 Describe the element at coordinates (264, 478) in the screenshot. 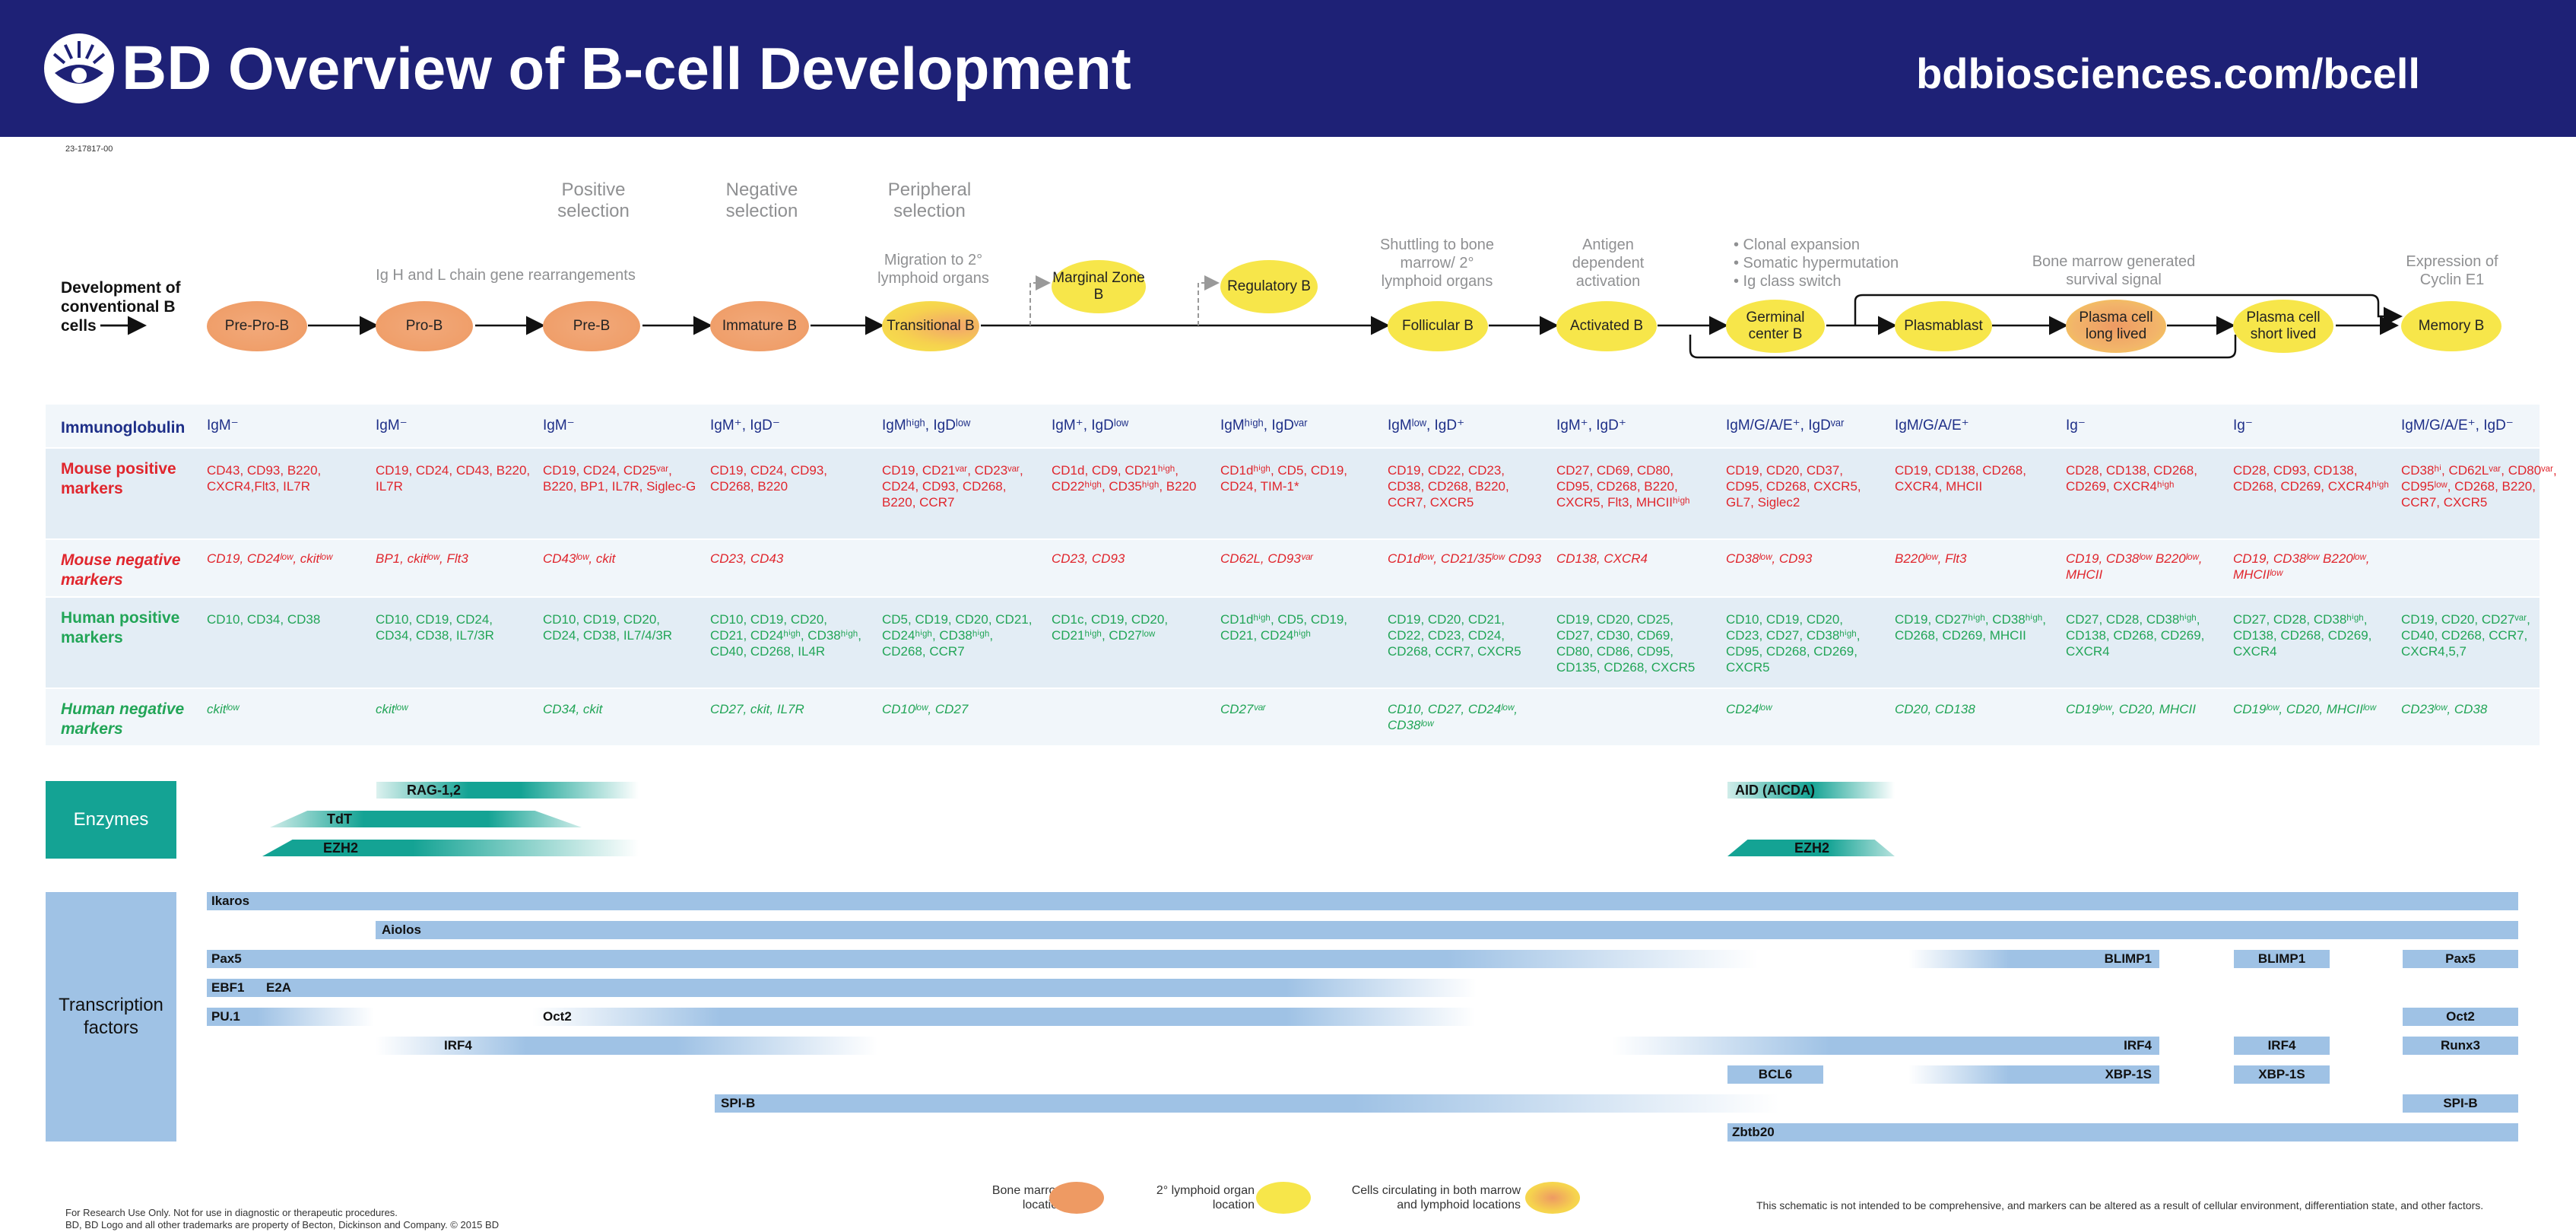

I see `mouse-positive-cell: CD43, CD93, B220, CXCR4,Flt3, IL7R` at that location.